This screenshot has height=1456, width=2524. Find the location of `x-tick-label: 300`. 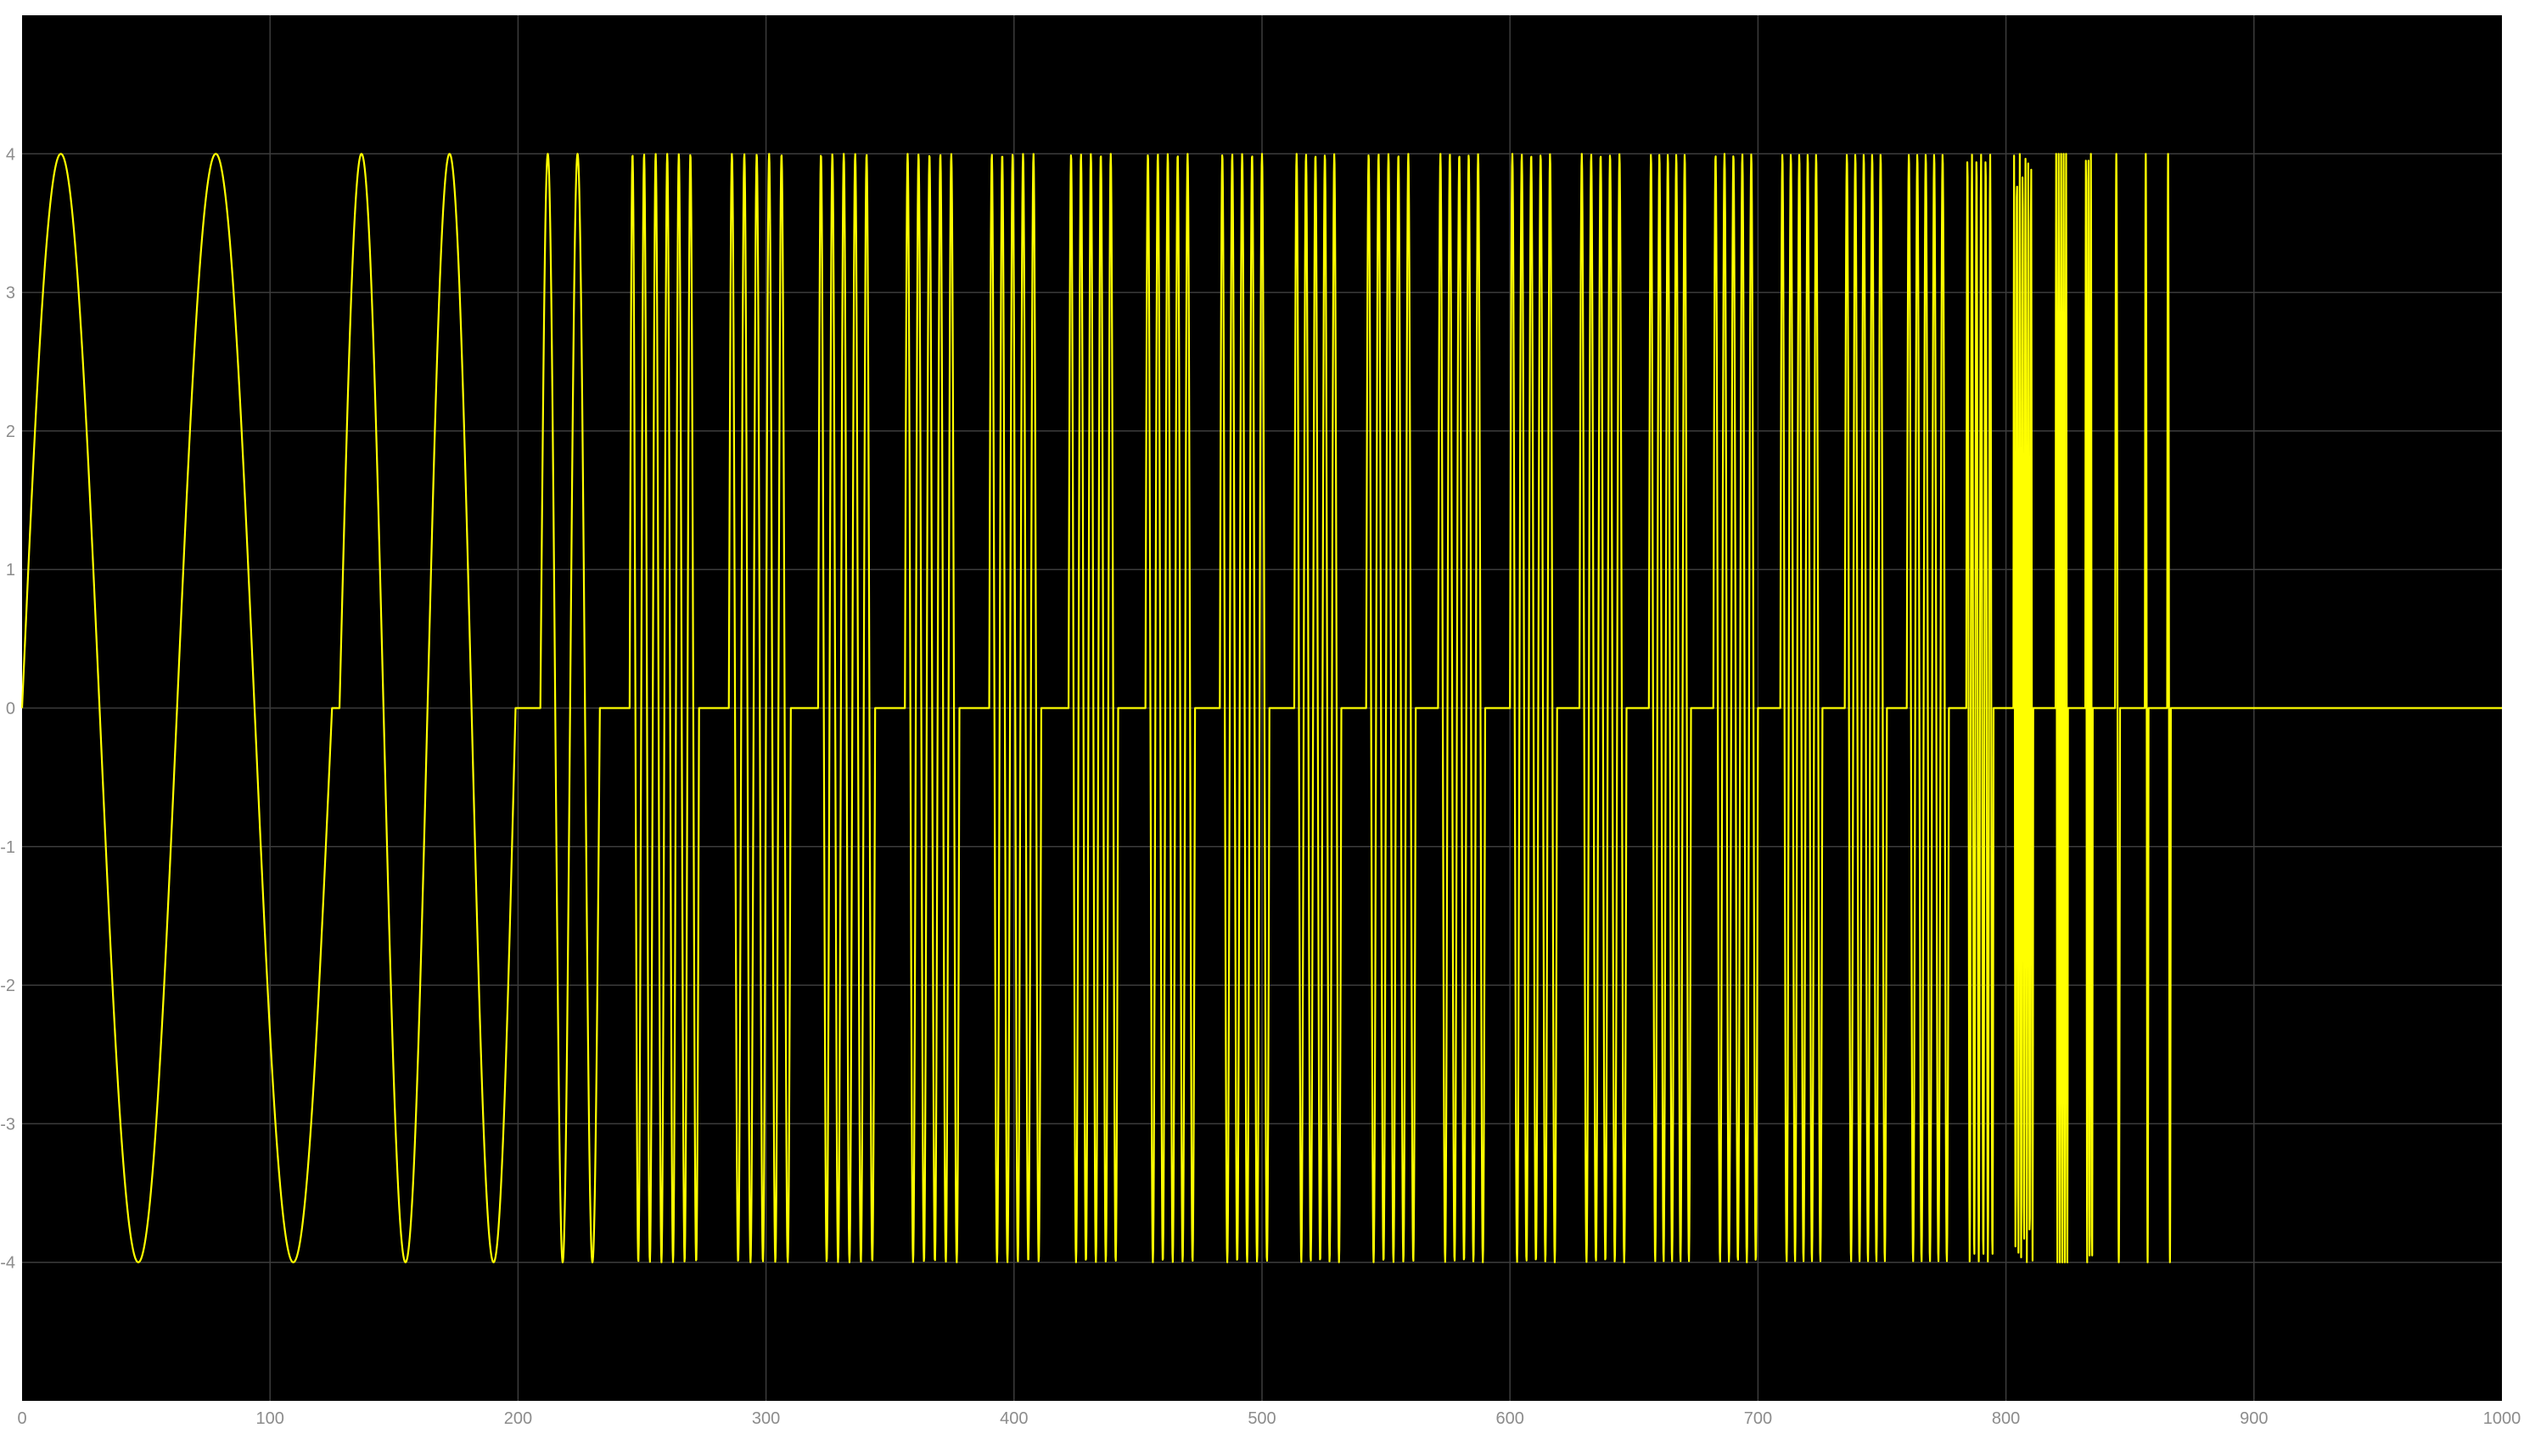

x-tick-label: 300 is located at coordinates (766, 1419).